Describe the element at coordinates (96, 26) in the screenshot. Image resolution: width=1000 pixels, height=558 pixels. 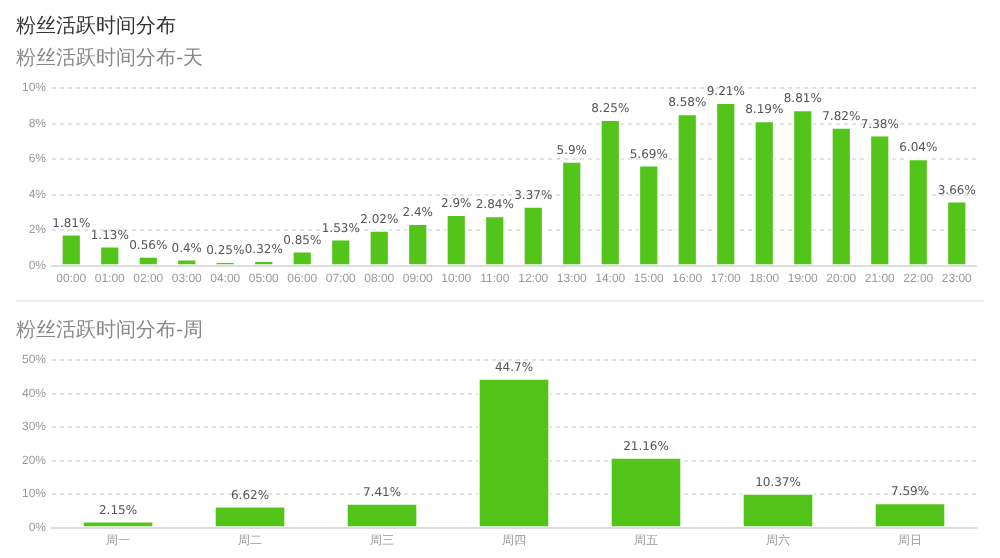
I see `chart-title: 粉丝活跃时间分布` at that location.